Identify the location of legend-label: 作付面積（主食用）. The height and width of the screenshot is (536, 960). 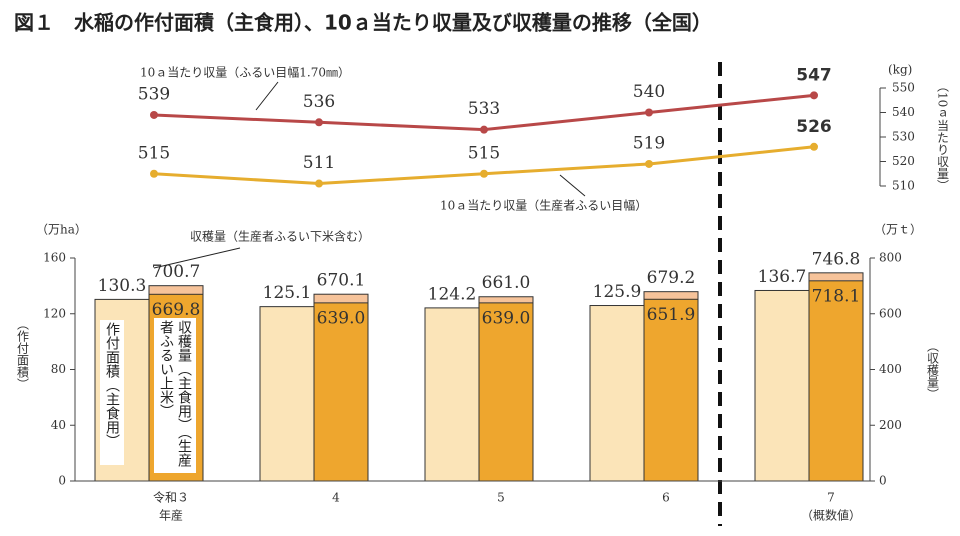
(112, 392).